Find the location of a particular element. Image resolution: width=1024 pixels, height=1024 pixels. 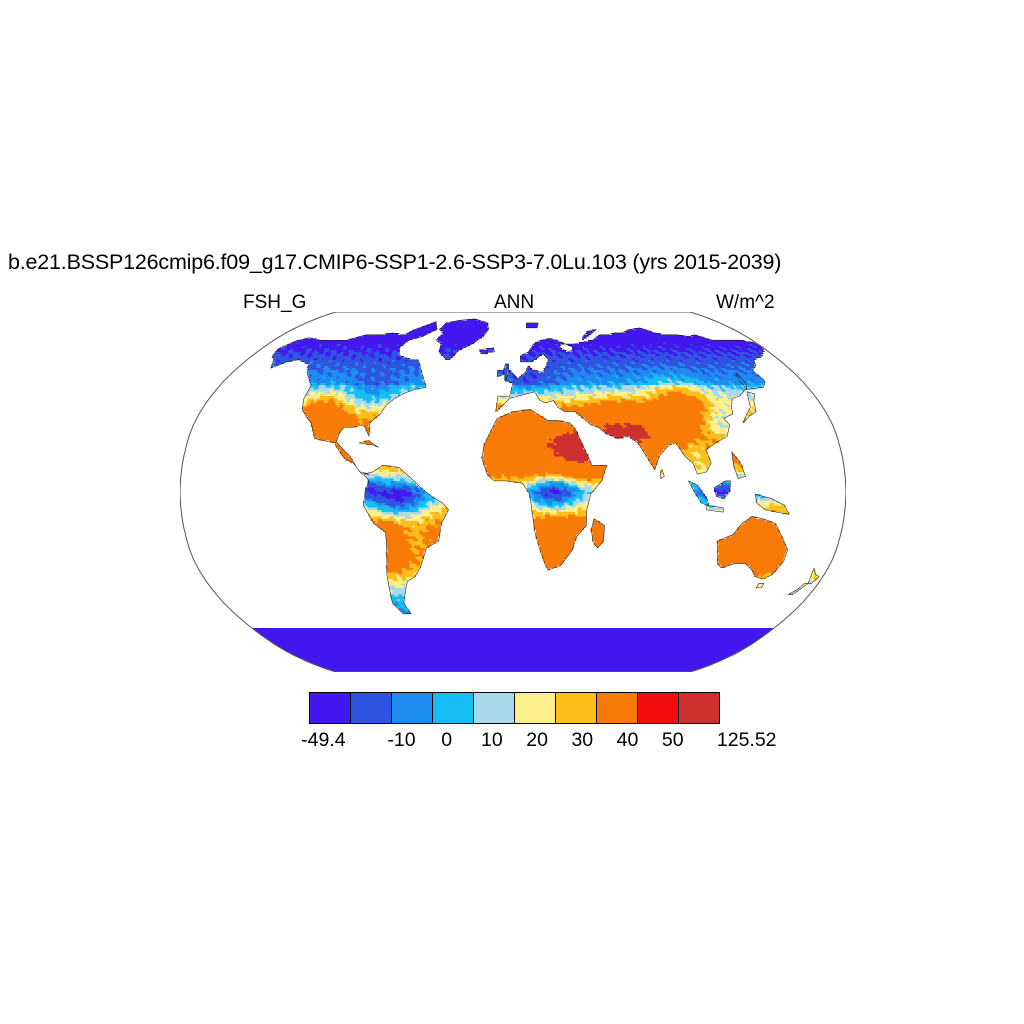

coastline-japan is located at coordinates (749, 407).